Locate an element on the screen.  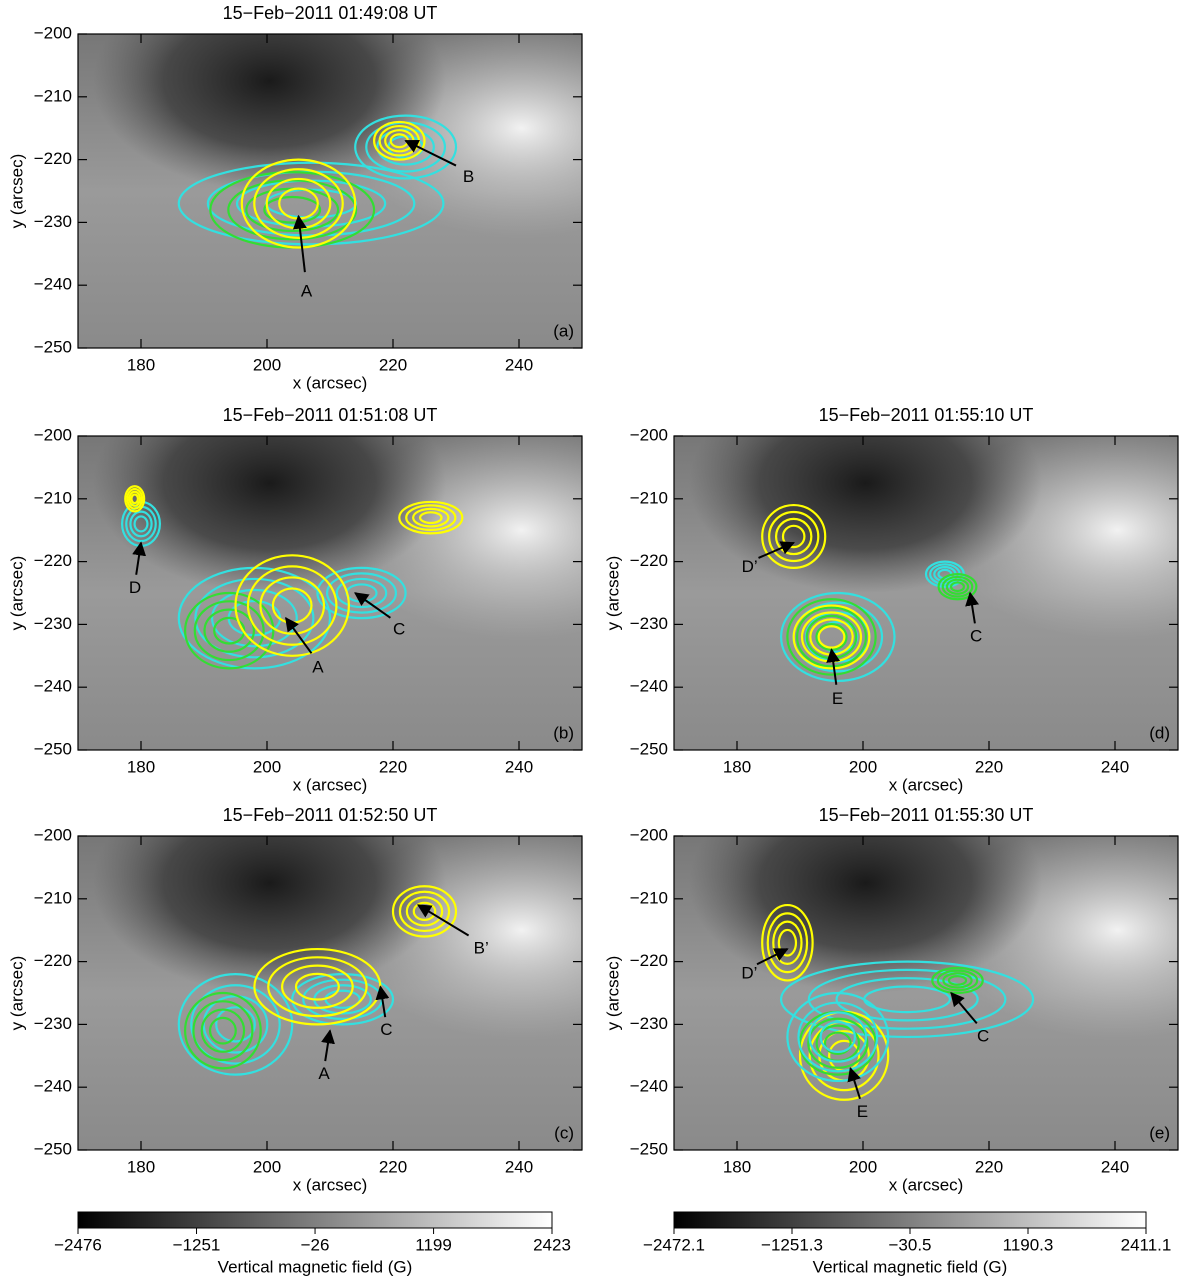
panel-label: (e) is located at coordinates (1159, 1132).